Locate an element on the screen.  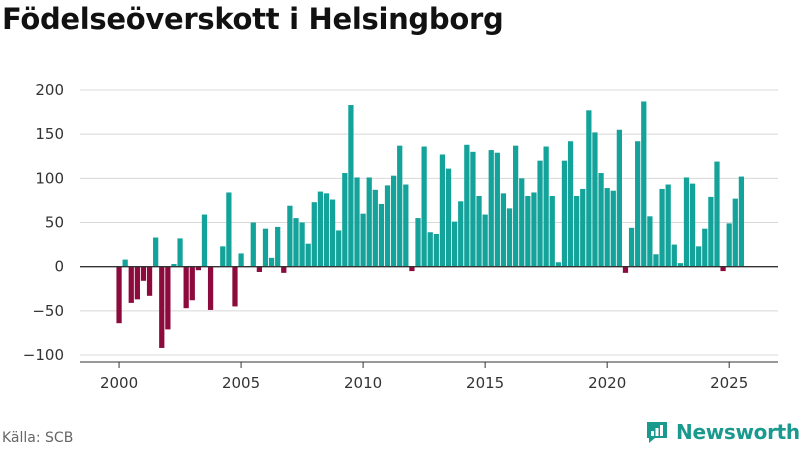
x-tick-label: 2020 is located at coordinates (607, 383).